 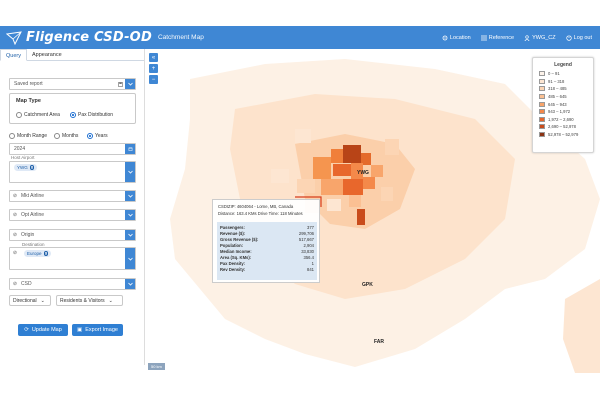 What do you see at coordinates (554, 74) in the screenshot?
I see `legend-label: 0 – 91` at bounding box center [554, 74].